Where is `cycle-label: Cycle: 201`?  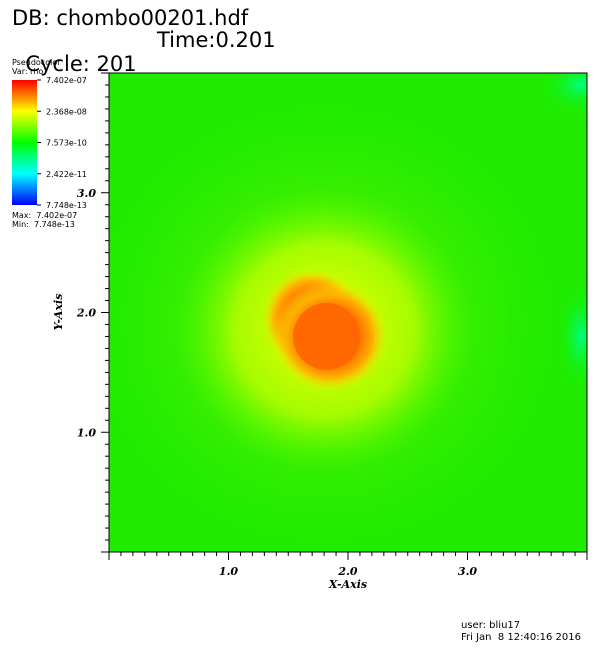 cycle-label: Cycle: 201 is located at coordinates (81, 64).